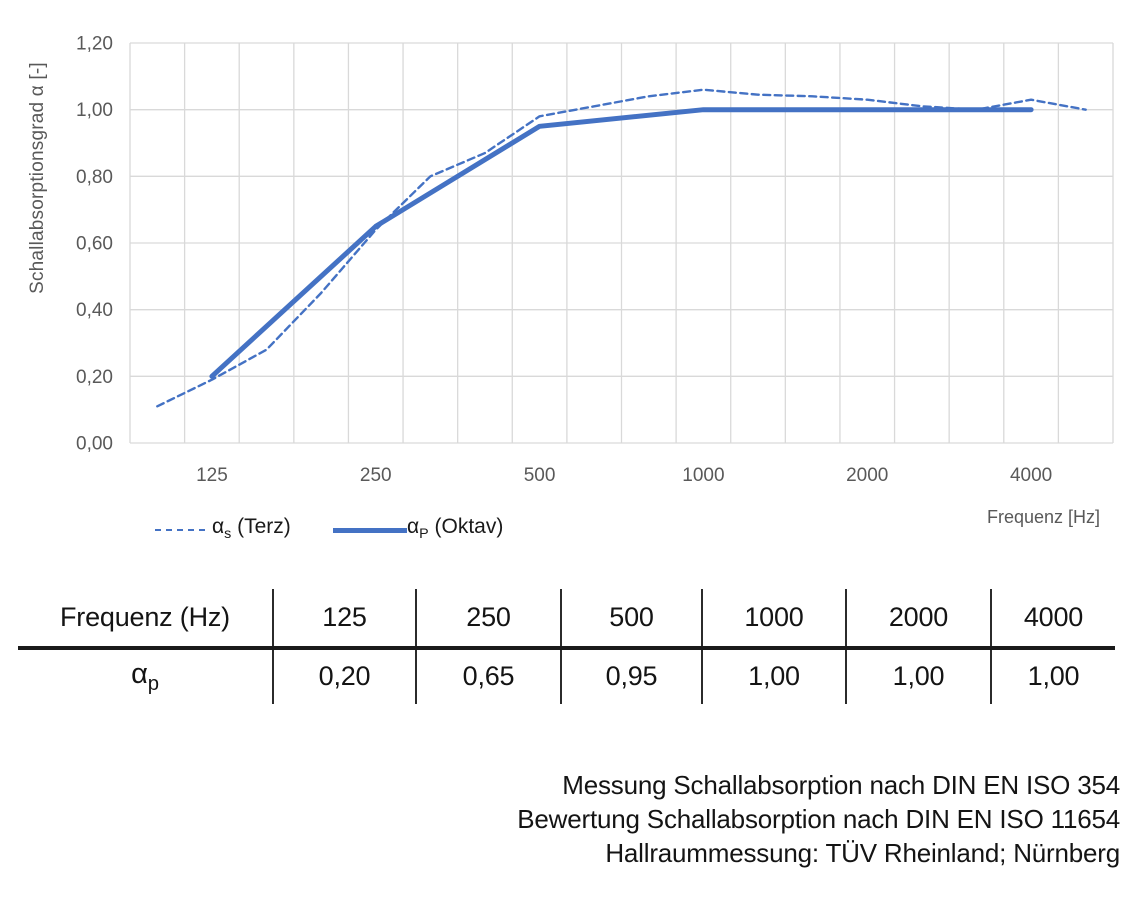  Describe the element at coordinates (1031, 475) in the screenshot. I see `x-tick-label: 4000` at that location.